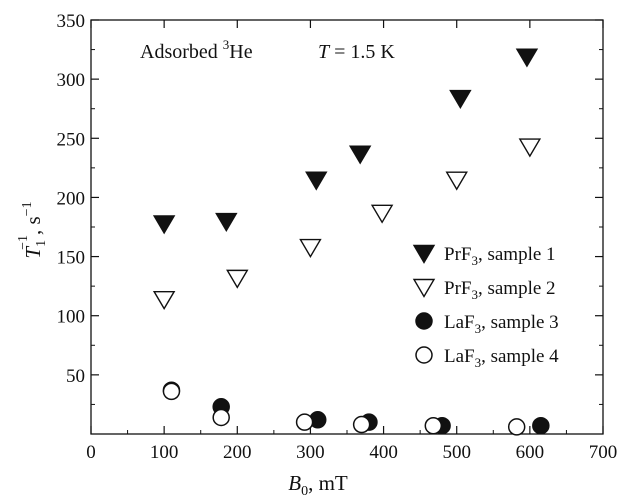 The image size is (635, 498). What do you see at coordinates (196, 50) in the screenshot?
I see `annotation-label: Adsorbed 3He` at bounding box center [196, 50].